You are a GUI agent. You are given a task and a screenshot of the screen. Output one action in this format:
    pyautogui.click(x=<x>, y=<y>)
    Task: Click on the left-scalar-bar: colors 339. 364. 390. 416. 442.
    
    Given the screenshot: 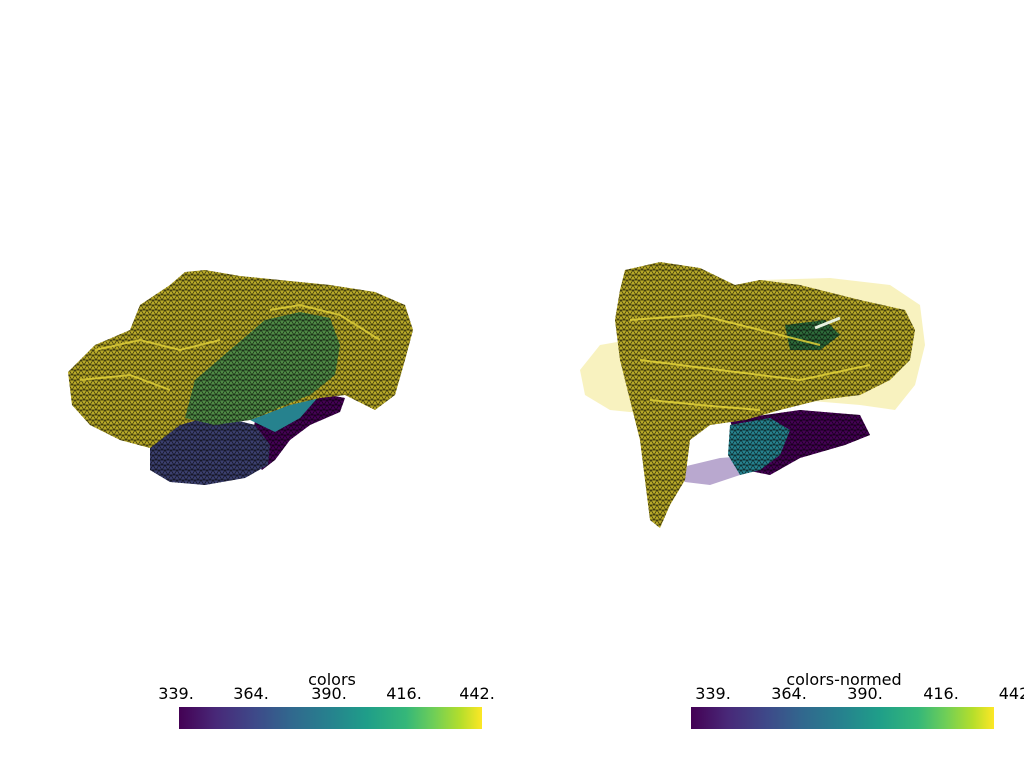 What is the action you would take?
    pyautogui.click(x=326, y=699)
    